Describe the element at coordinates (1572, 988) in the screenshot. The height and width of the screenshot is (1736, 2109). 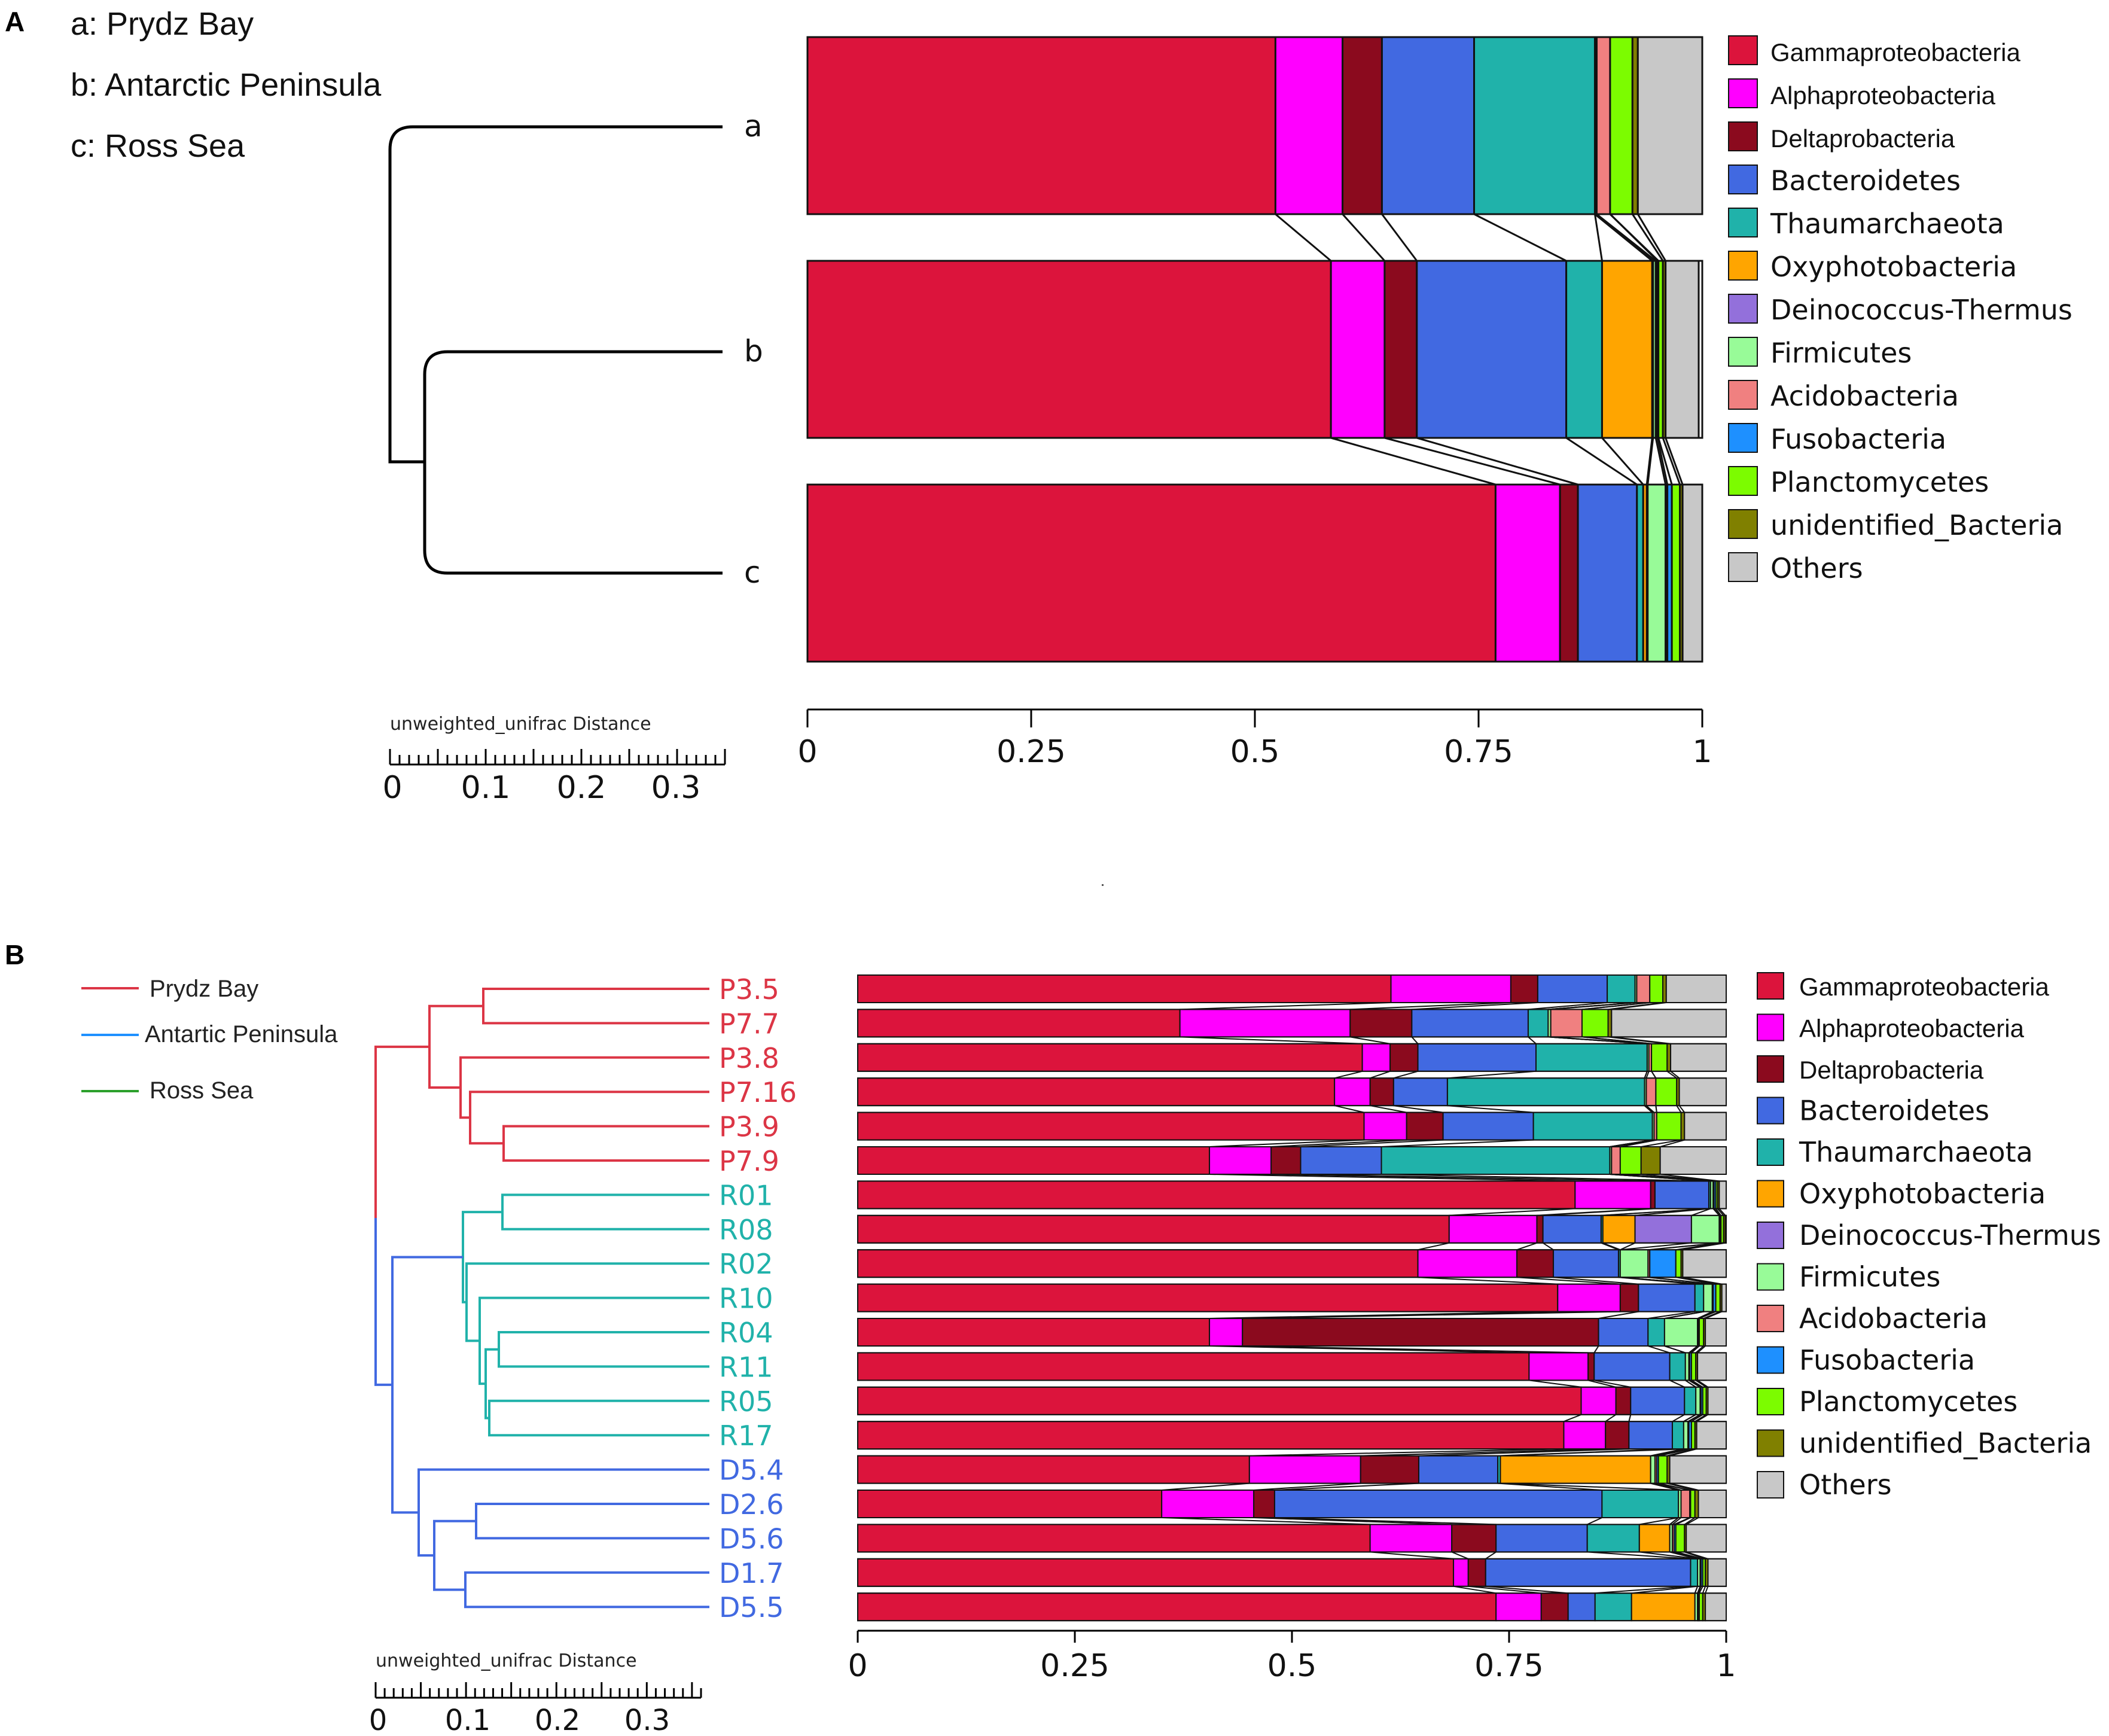
I see `bar-p3-5-bacteroidetes` at that location.